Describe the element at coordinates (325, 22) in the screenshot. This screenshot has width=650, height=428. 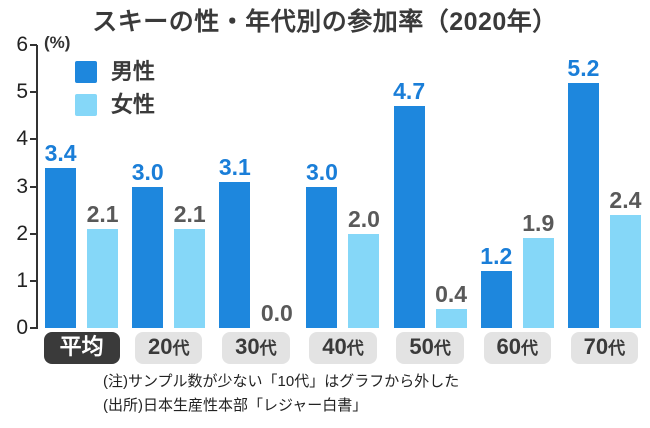
I see `chart-title: スキーの性・年代別の参加率（2020年）` at that location.